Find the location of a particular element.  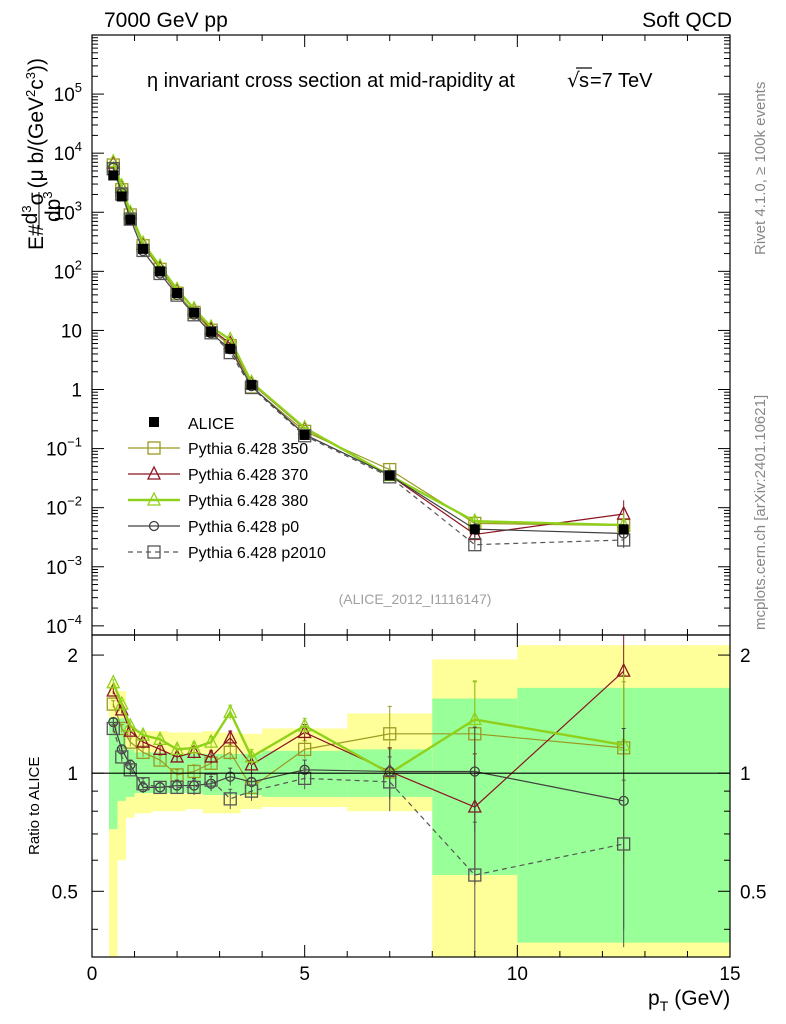

legend-marker-p350 is located at coordinates (154, 448).